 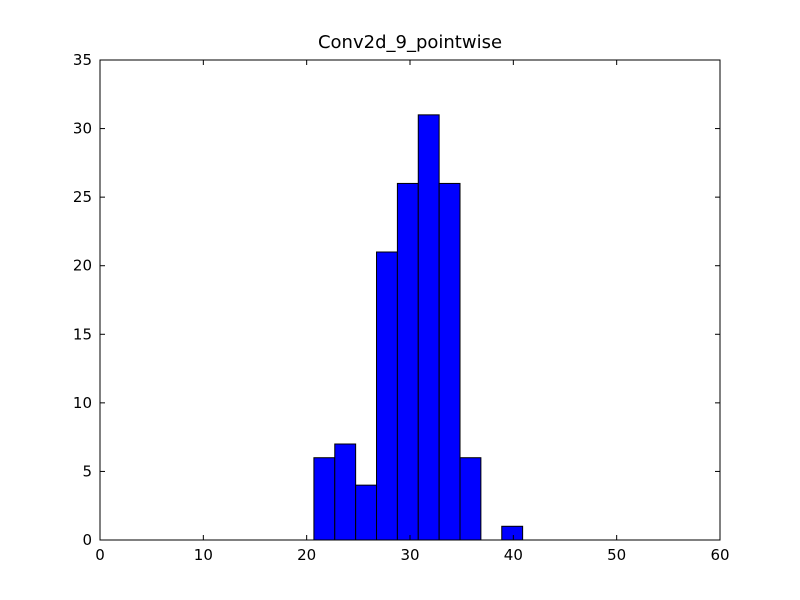 I want to click on y-tick-label: 5, so click(x=87, y=471).